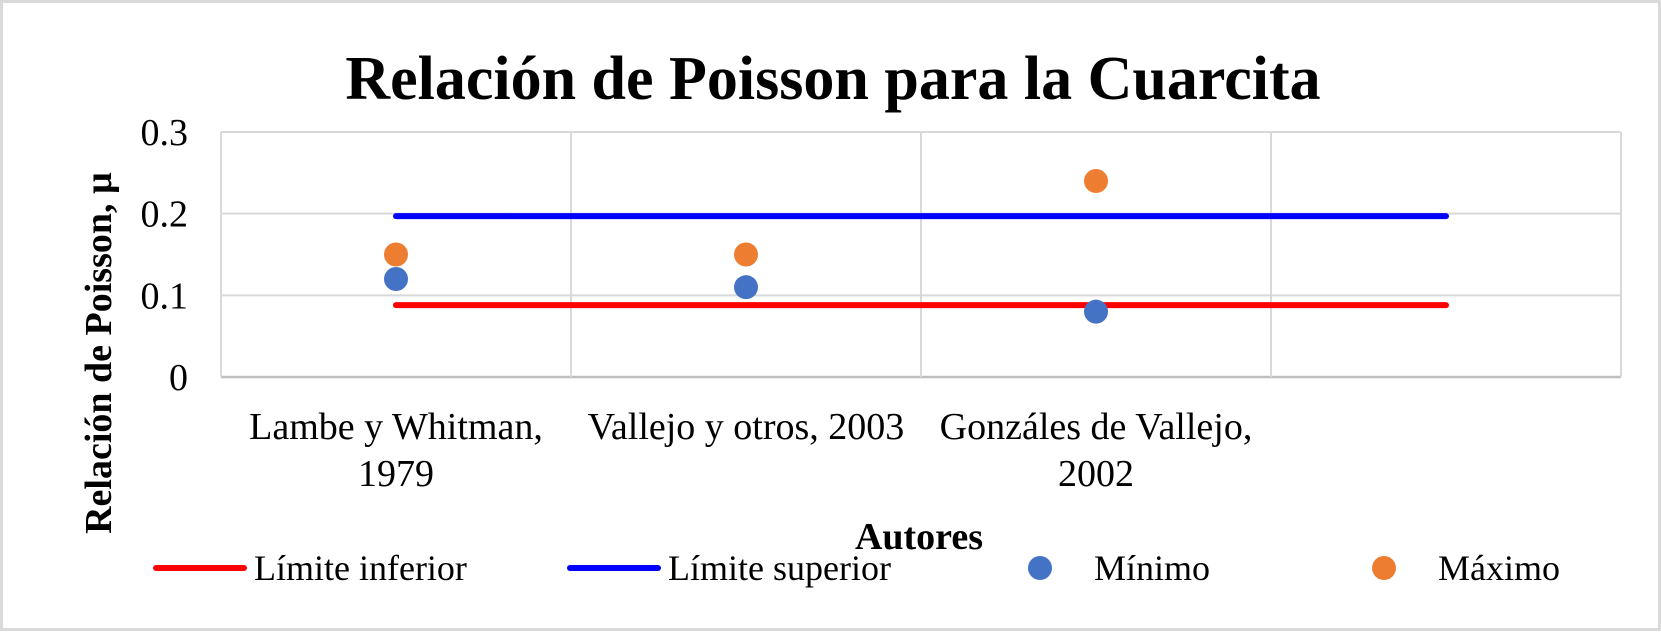  Describe the element at coordinates (396, 474) in the screenshot. I see `x-tick-label: 1979` at that location.